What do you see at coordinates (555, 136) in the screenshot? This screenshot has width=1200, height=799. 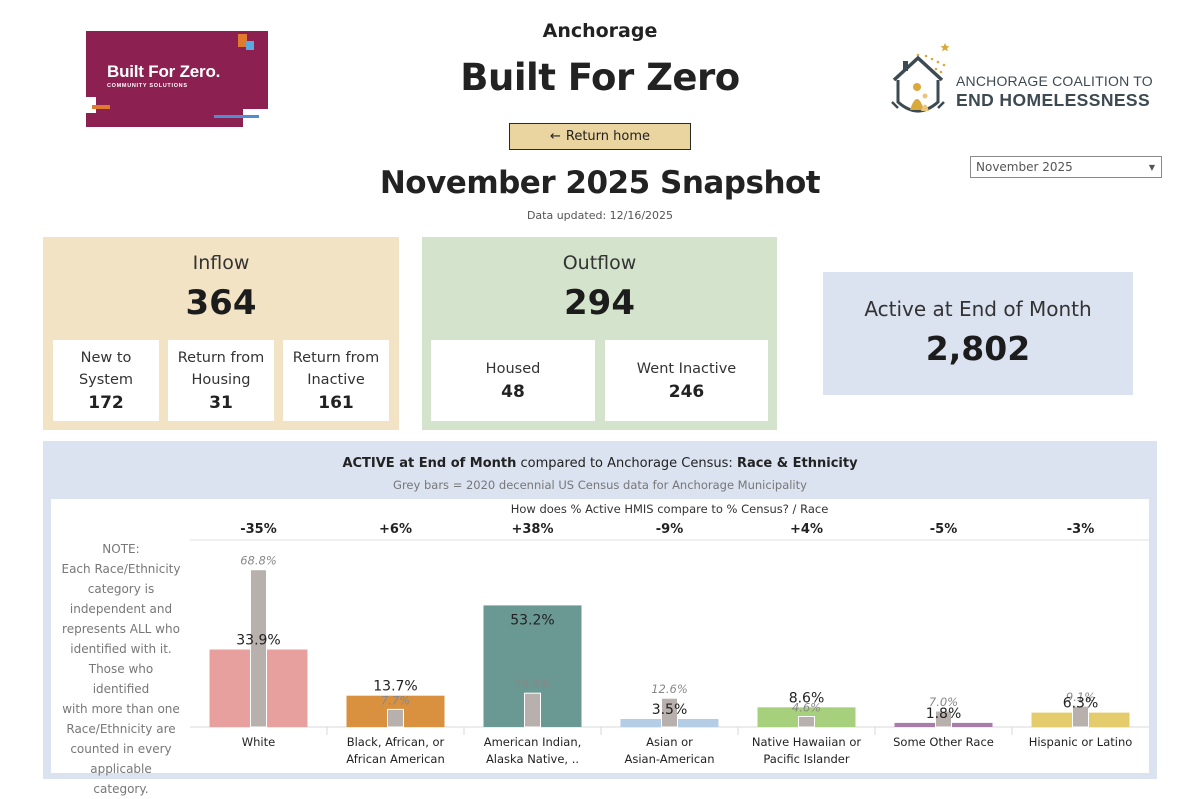 I see `arrow-left-icon: ←` at bounding box center [555, 136].